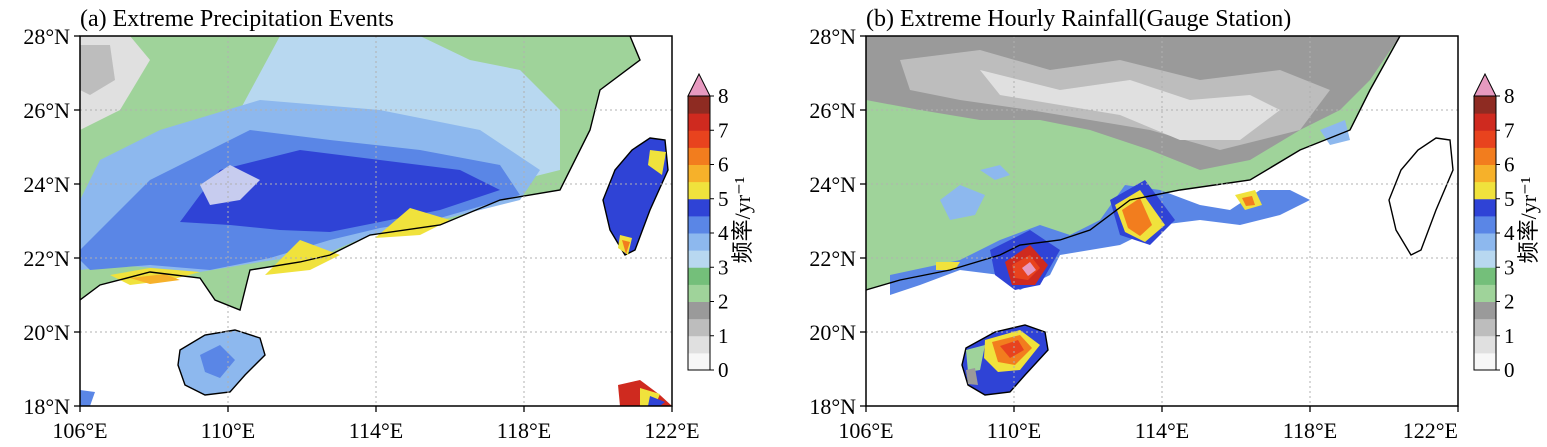 The width and height of the screenshot is (1547, 447). I want to click on panel-b-xtick: 114°E, so click(1162, 430).